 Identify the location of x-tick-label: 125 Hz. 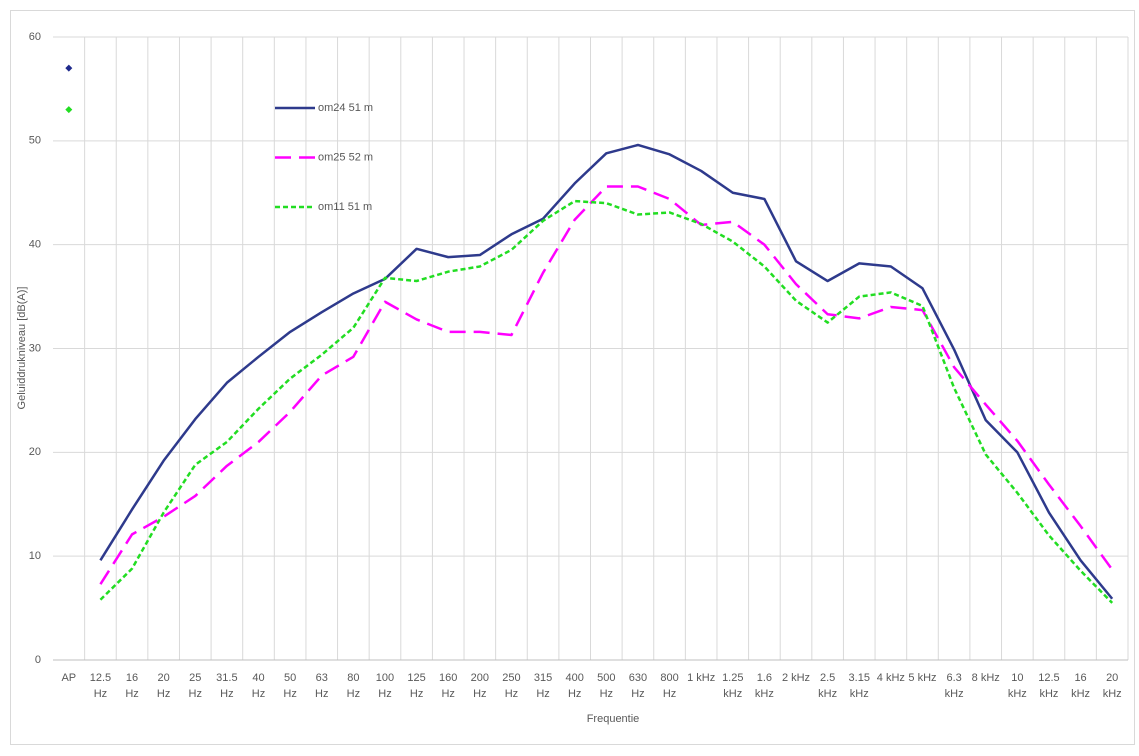
(416, 686).